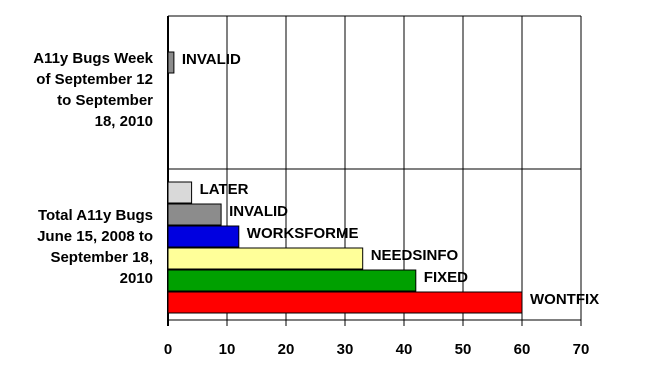  What do you see at coordinates (94, 79) in the screenshot?
I see `group-label: of September 12` at bounding box center [94, 79].